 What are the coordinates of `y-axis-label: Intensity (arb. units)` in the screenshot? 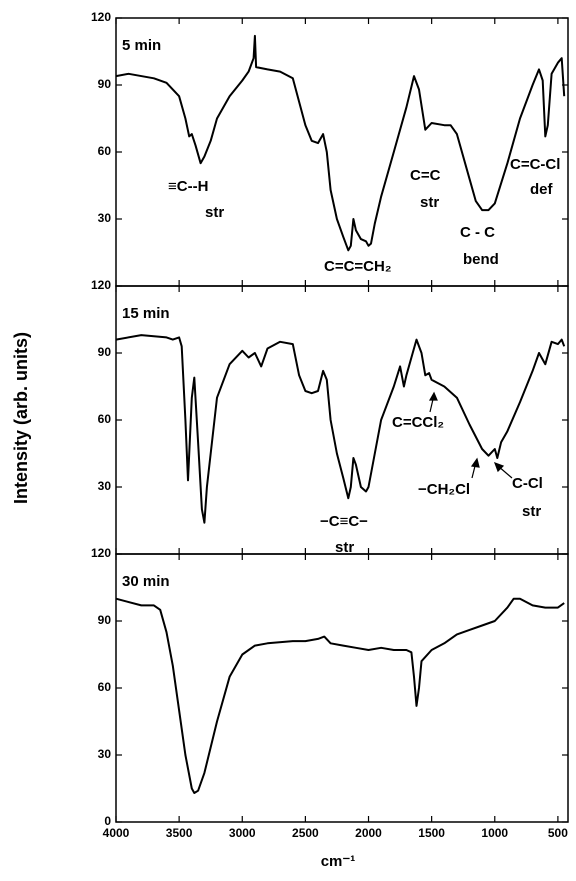 It's located at (21, 418).